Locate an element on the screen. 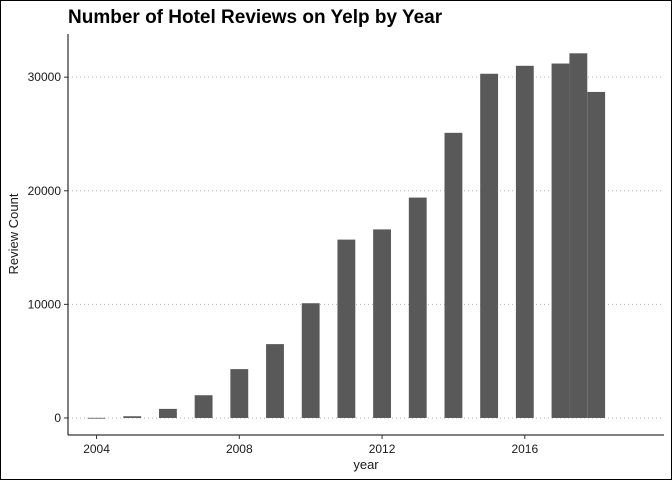  y-tick-label-3: 30000 is located at coordinates (45, 77).